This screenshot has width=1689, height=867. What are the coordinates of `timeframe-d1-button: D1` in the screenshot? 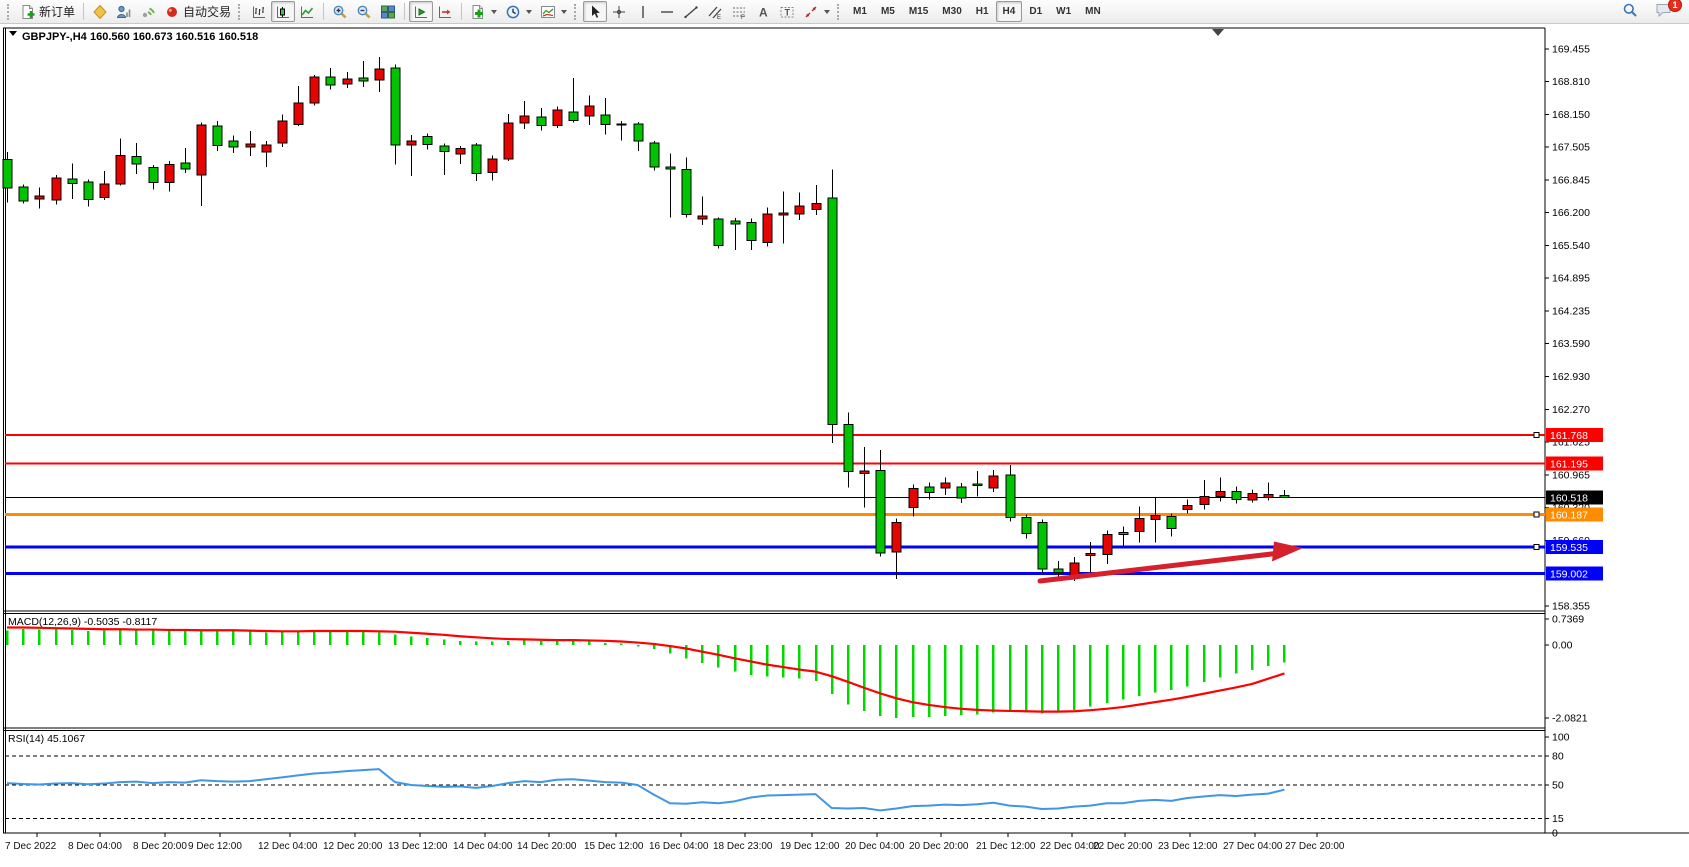 It's located at (1036, 11).